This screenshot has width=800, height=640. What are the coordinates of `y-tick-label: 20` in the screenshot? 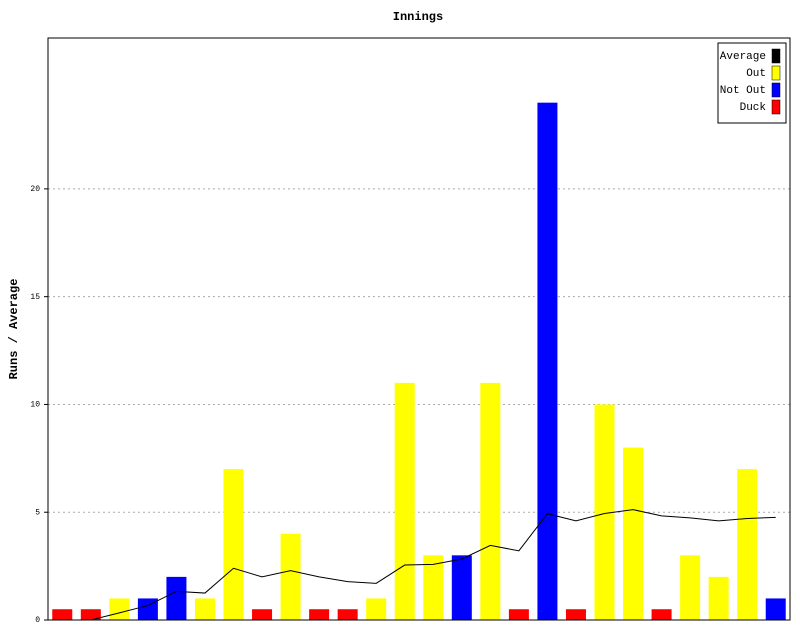 It's located at (35, 189).